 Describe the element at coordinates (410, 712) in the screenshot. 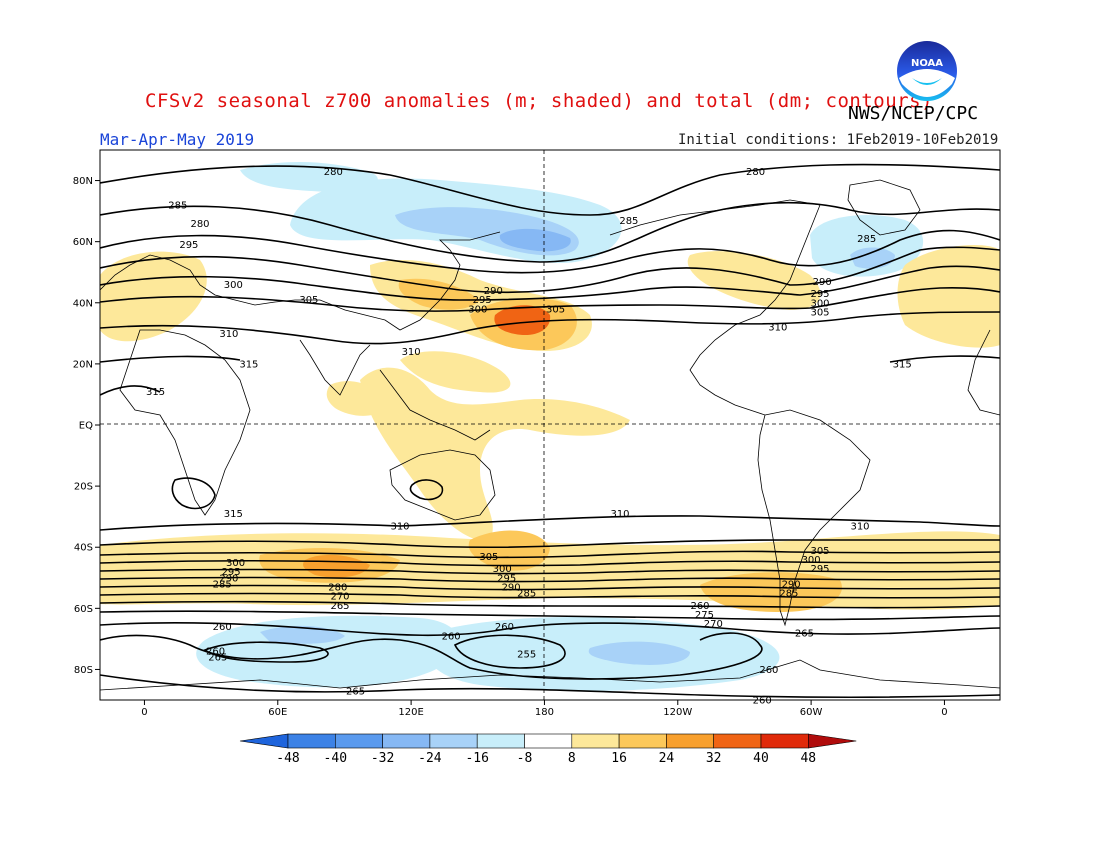

I see `lon-label: 120E` at that location.